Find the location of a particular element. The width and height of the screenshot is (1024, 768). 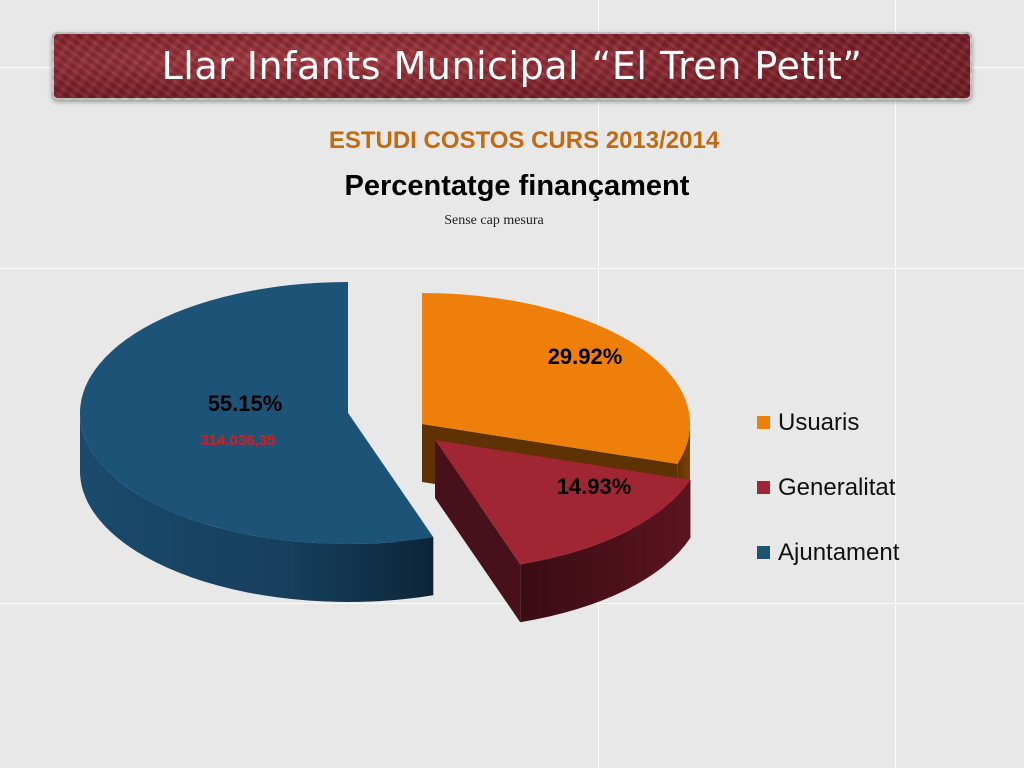

title-banner: Llar Infants Municipal “El Tren Petit” is located at coordinates (512, 66).